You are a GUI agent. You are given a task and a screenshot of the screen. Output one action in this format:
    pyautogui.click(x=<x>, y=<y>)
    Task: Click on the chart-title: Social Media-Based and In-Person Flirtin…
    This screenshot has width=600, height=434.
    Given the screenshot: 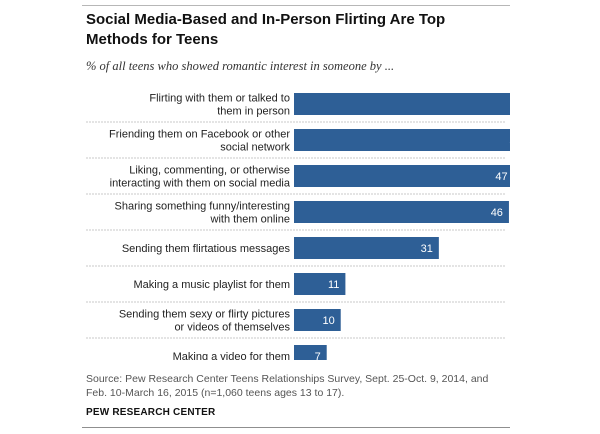 What is the action you would take?
    pyautogui.click(x=266, y=29)
    